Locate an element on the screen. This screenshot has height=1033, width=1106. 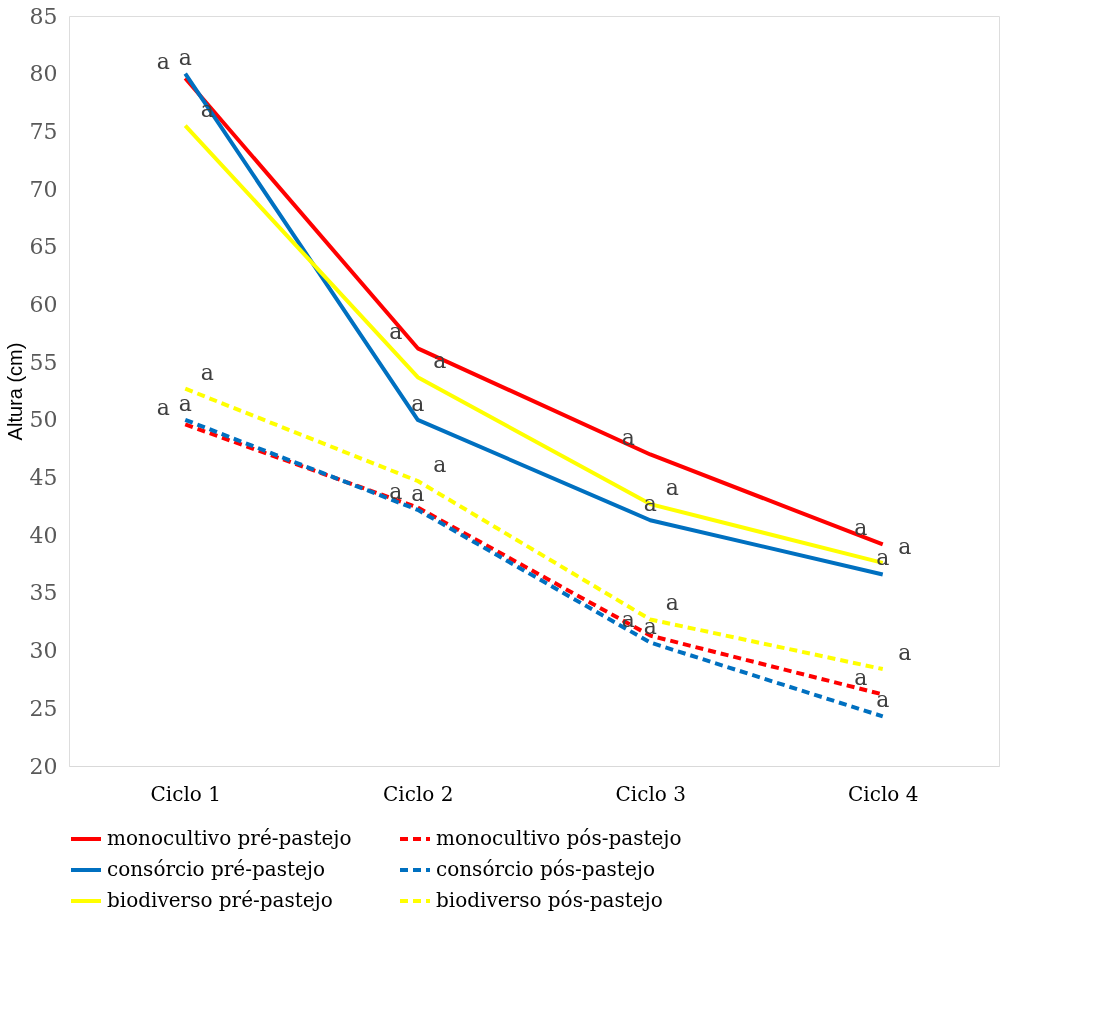
y-tick-label: 65 is located at coordinates (43, 247).